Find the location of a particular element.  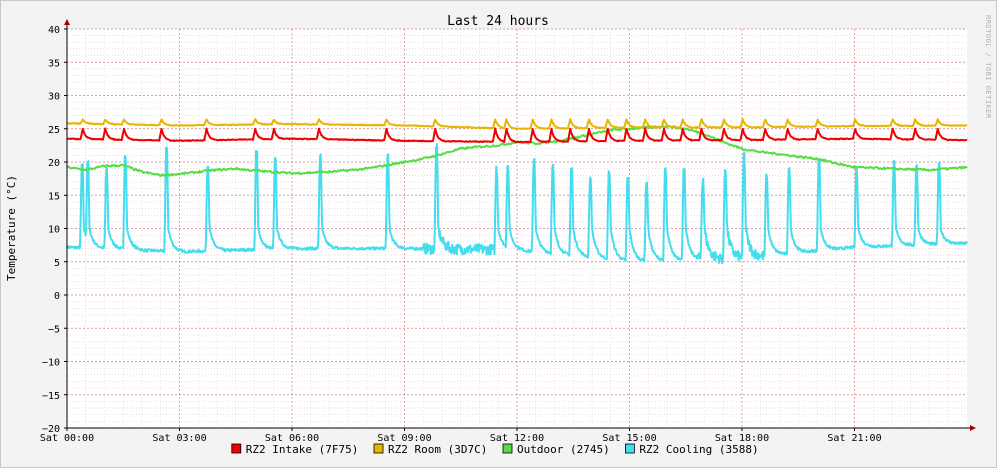

y-axis-label: Temperature (°C) is located at coordinates (11, 228).